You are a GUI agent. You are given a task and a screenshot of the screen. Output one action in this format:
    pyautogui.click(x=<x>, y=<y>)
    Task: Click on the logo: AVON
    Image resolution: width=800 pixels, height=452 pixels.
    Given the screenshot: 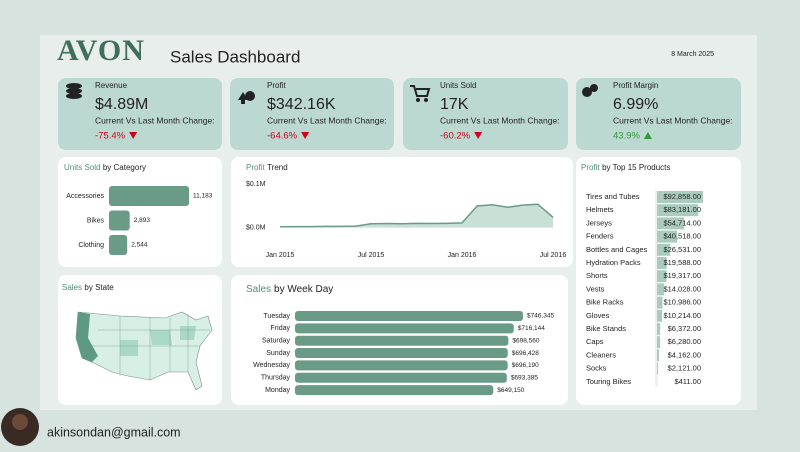 What is the action you would take?
    pyautogui.click(x=101, y=50)
    